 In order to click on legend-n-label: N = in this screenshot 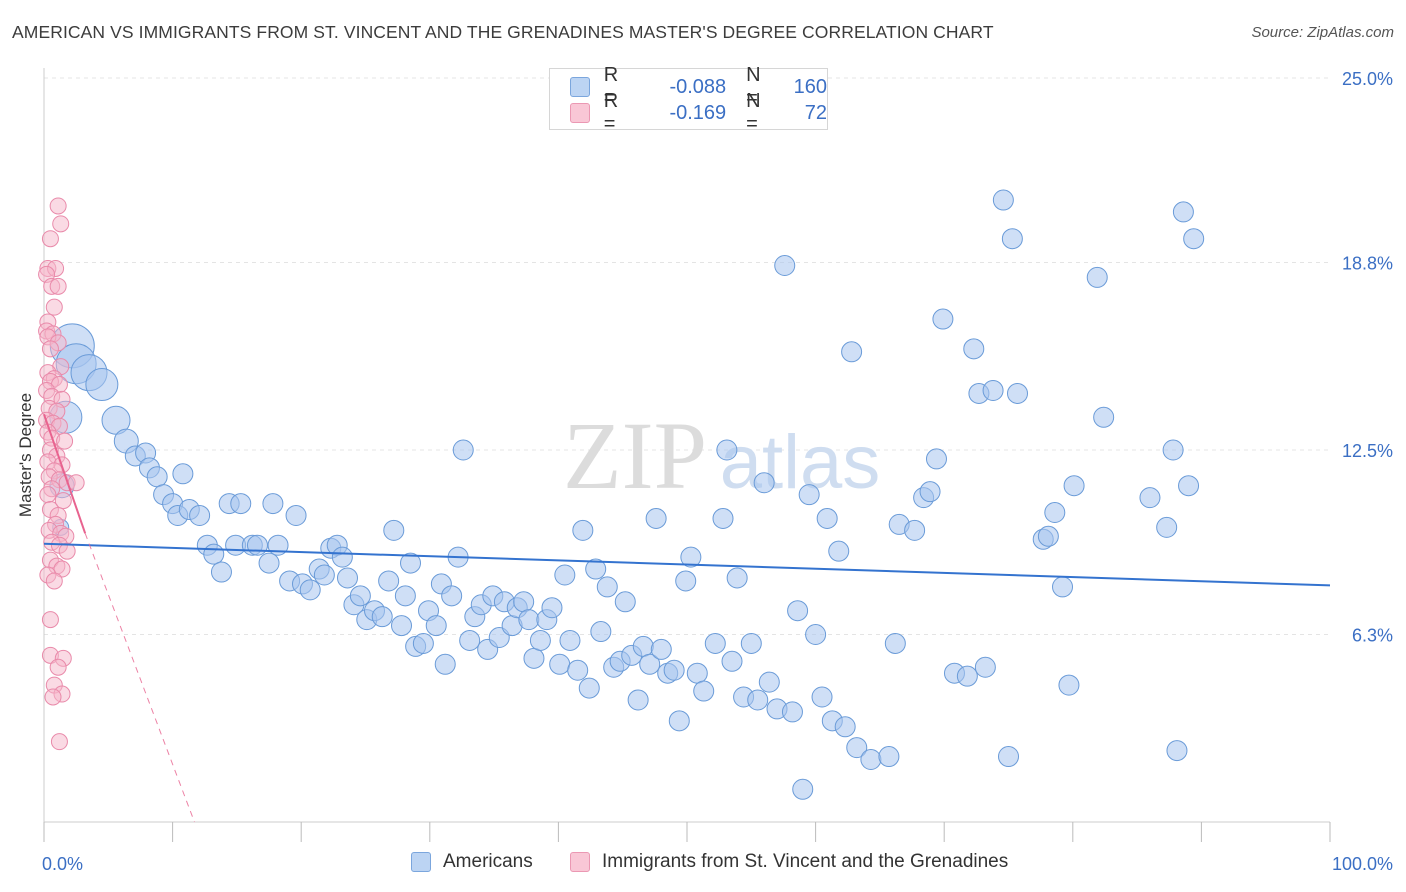, I will do `click(753, 86)`.